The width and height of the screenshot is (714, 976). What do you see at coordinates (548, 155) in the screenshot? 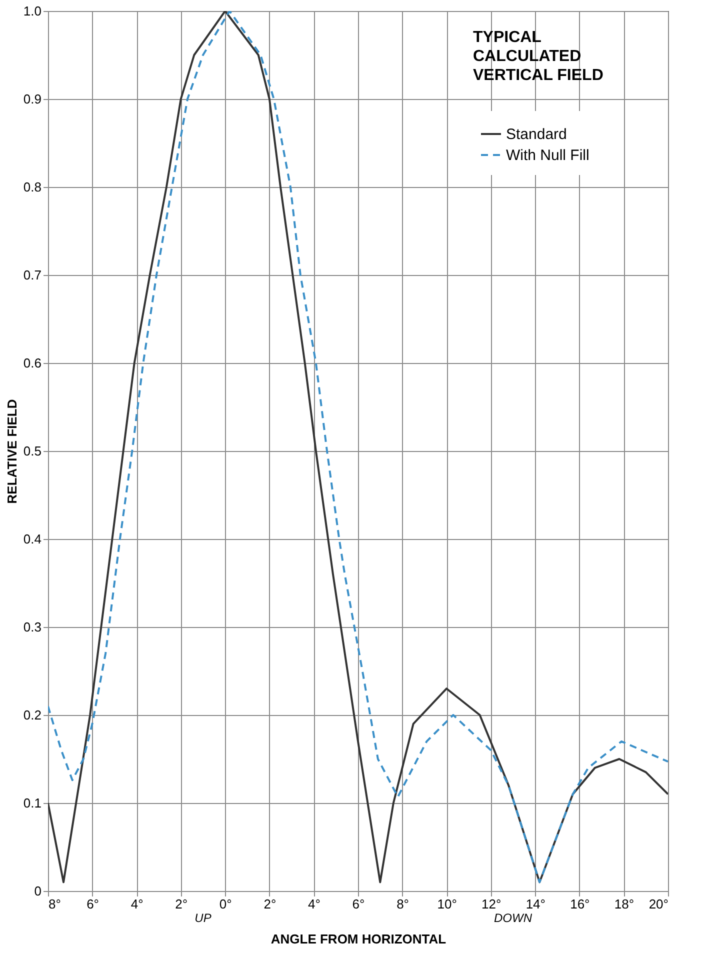
I see `legend-label: With Null Fill` at bounding box center [548, 155].